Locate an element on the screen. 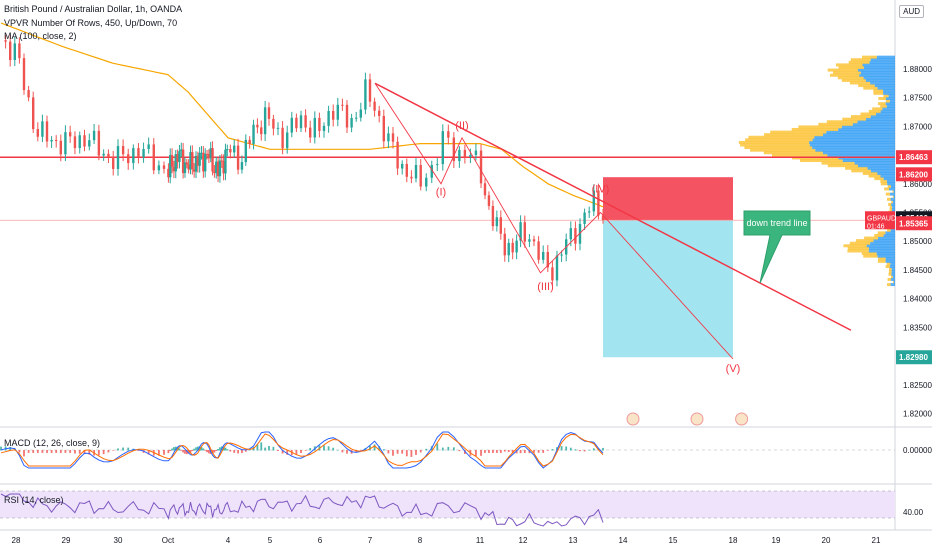 The width and height of the screenshot is (932, 555). wave-label-2: (II) is located at coordinates (461, 126).